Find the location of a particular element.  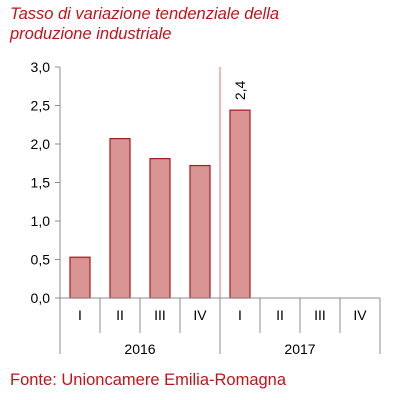

source-note: Fonte: Unioncamere Emilia-Romagna is located at coordinates (148, 380).